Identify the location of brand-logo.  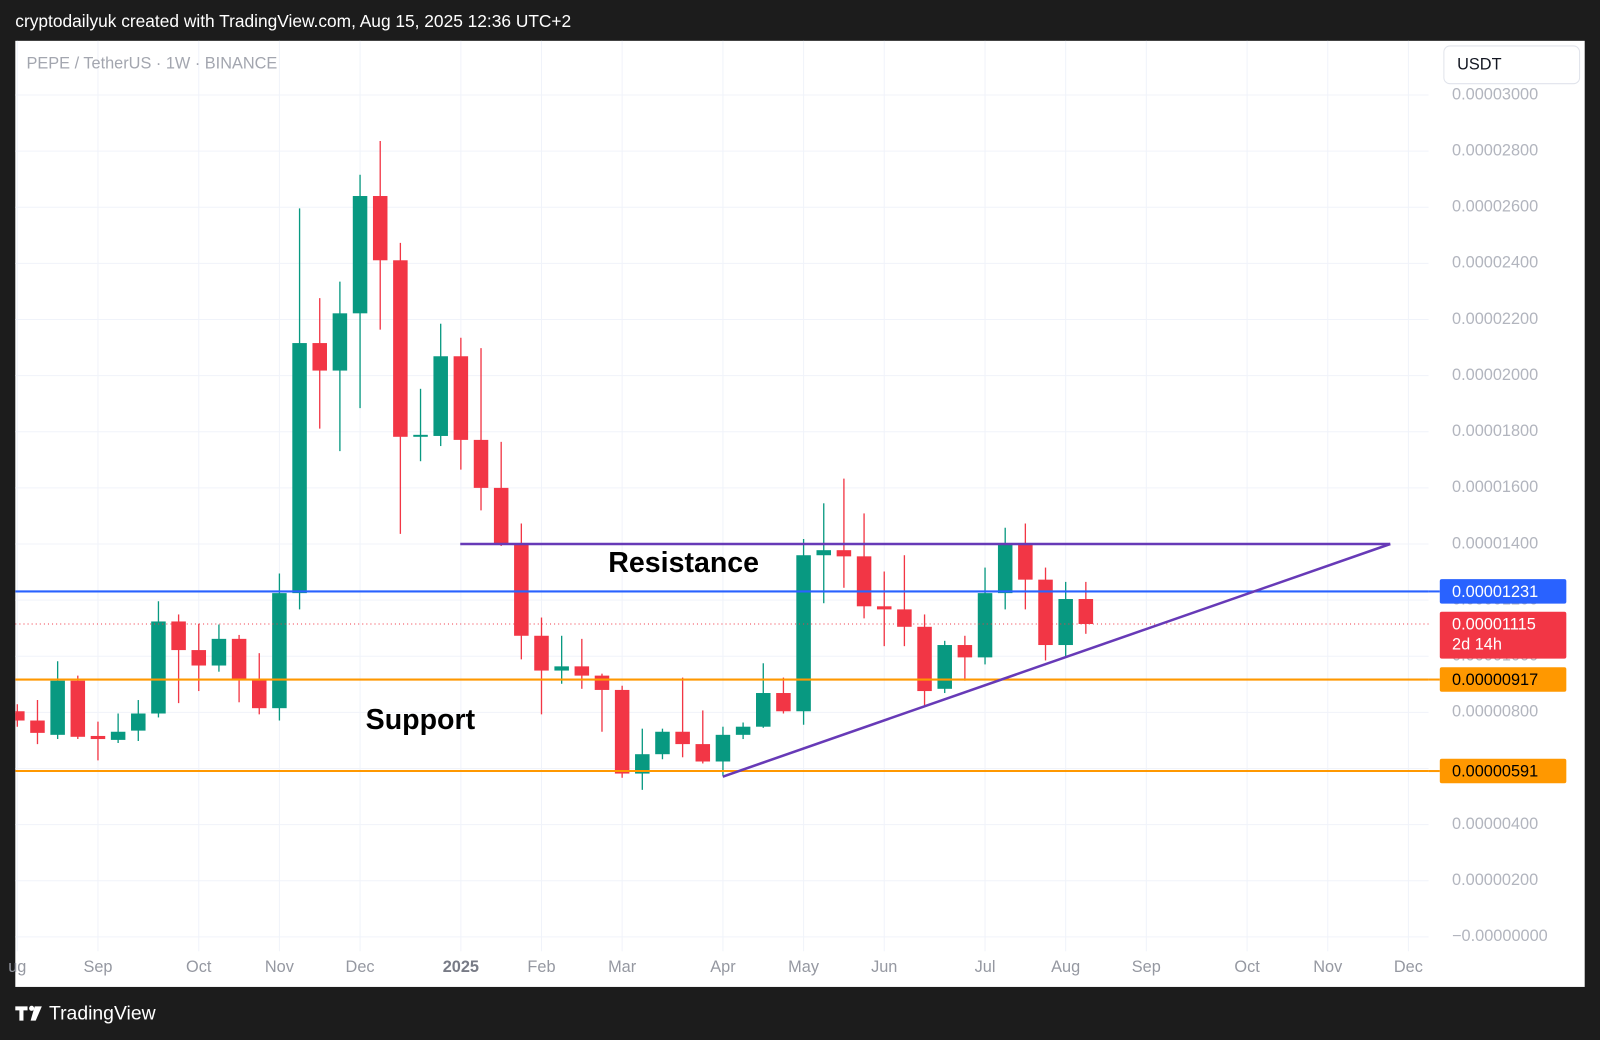
(28, 1013).